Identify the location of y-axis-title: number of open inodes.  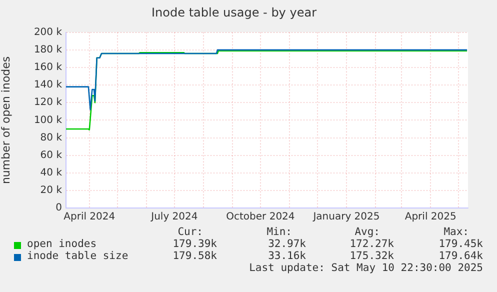
(6, 120).